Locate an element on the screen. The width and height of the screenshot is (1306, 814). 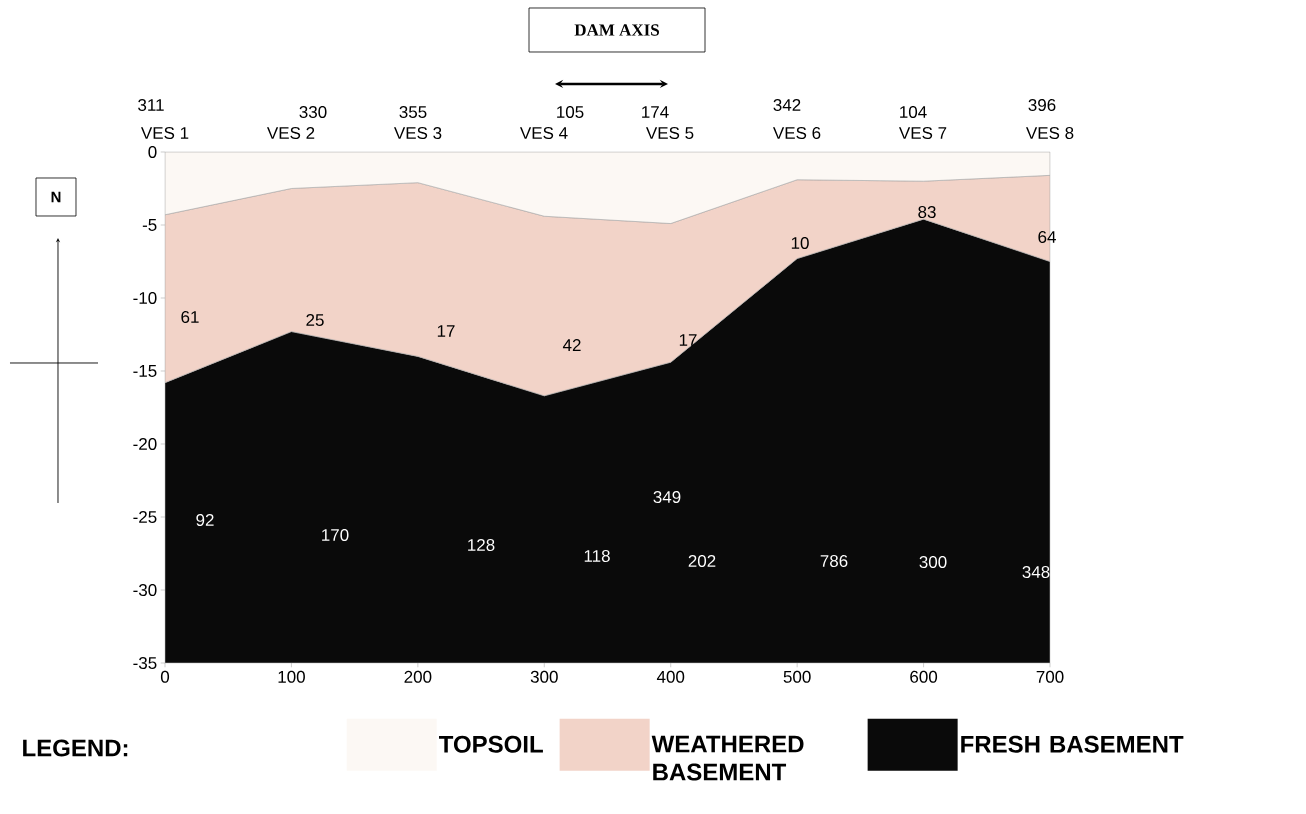
legend-label: WEATHERED BASEMENT is located at coordinates (727, 758).